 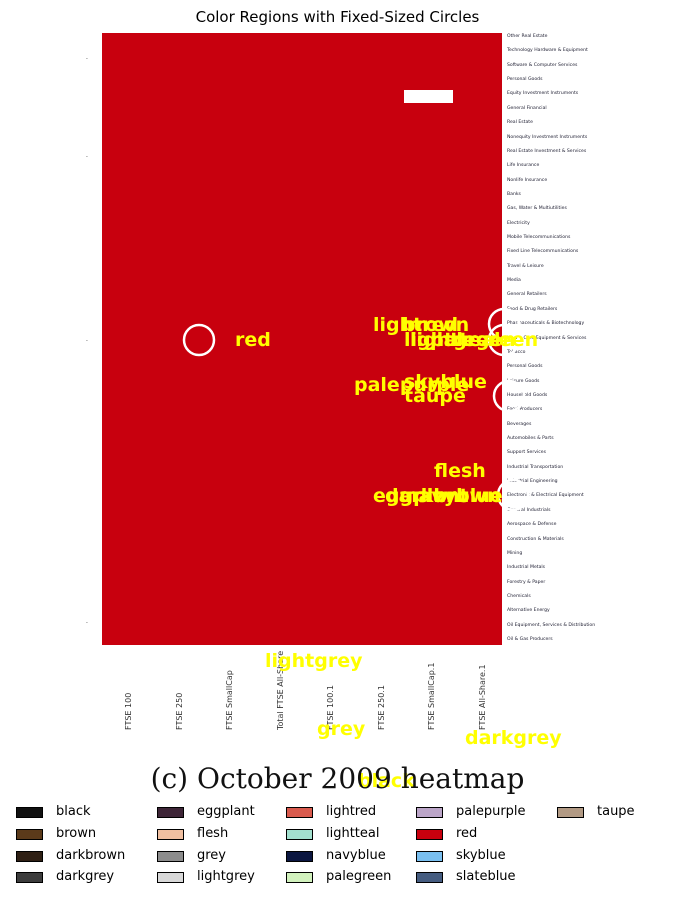 I want to click on row-label: Fixed Line Telecommunications, so click(x=543, y=252).